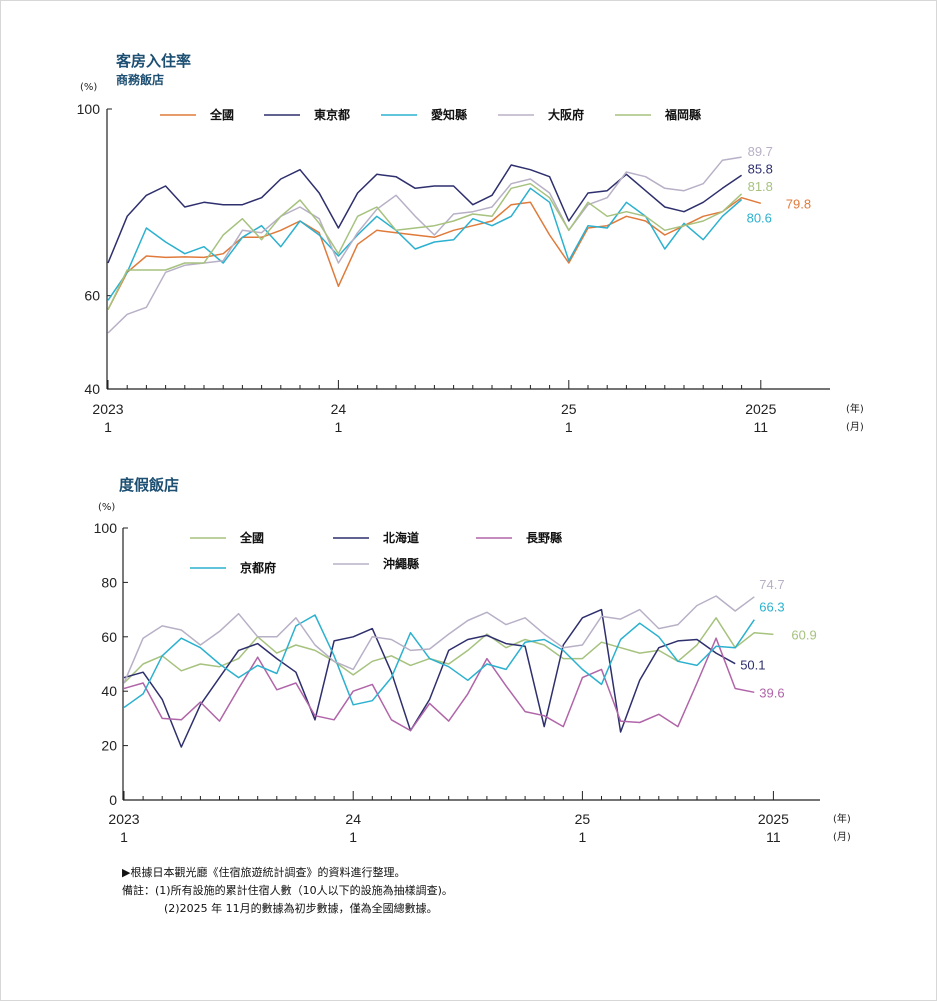  I want to click on legend-label: 愛知縣, so click(449, 114).